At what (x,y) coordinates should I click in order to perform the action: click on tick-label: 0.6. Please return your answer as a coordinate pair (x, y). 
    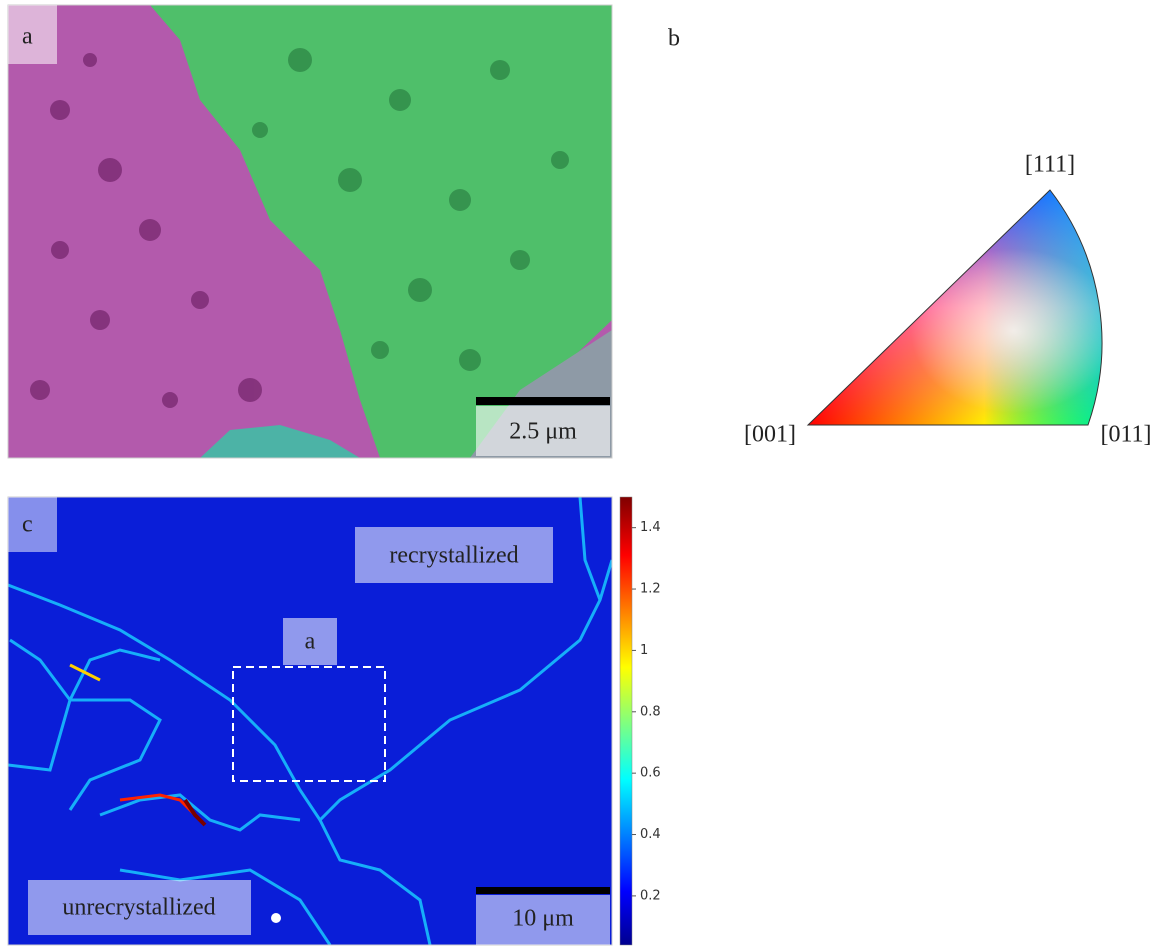
    Looking at the image, I should click on (650, 773).